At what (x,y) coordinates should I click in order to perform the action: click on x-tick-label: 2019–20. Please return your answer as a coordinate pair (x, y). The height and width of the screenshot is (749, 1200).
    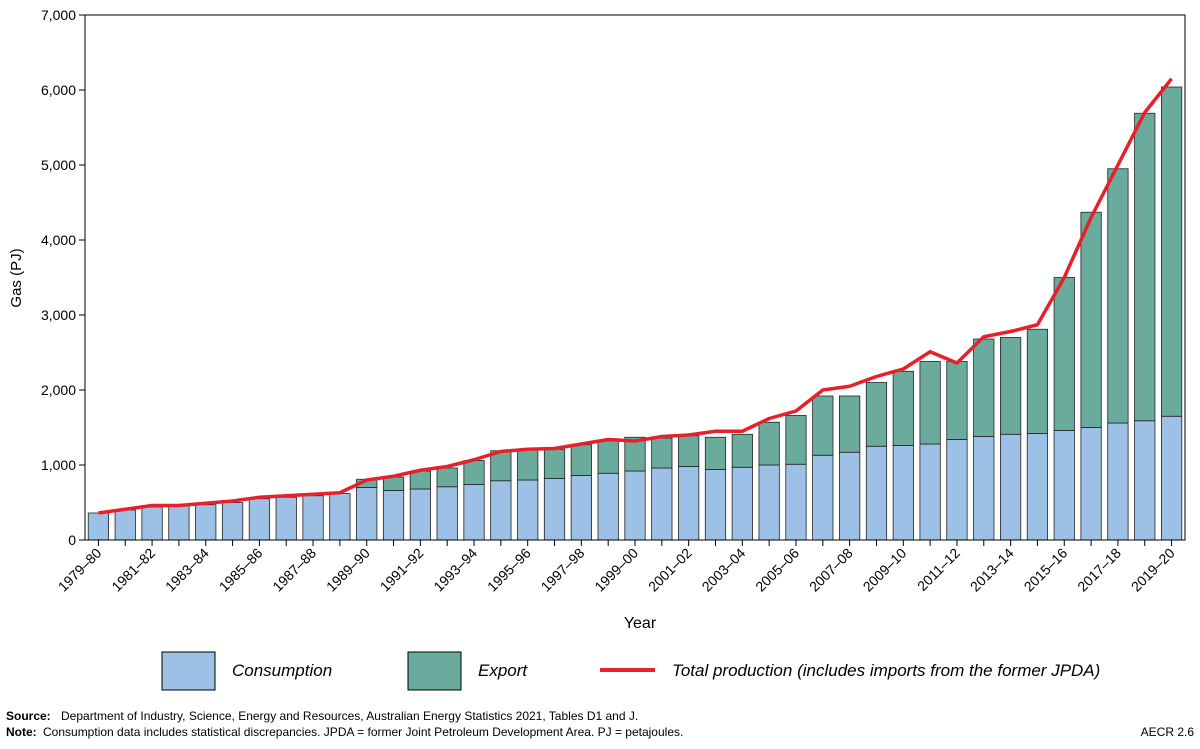
    Looking at the image, I should click on (1153, 570).